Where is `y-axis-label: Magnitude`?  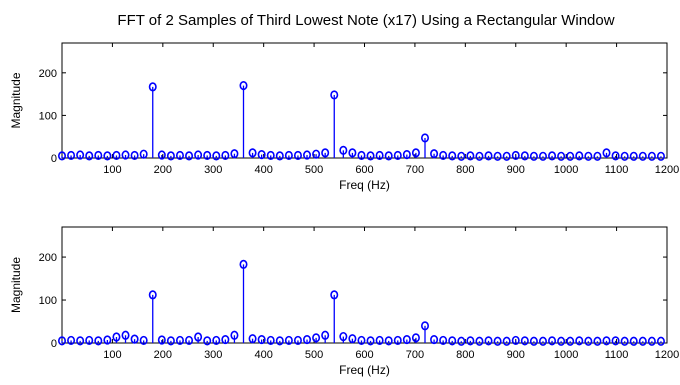 y-axis-label: Magnitude is located at coordinates (16, 100).